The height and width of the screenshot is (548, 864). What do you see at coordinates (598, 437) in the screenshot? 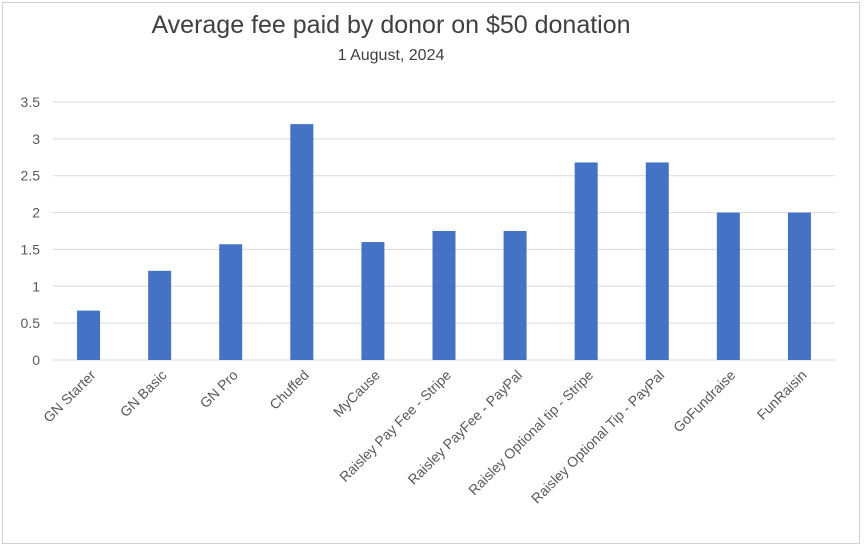
I see `x-category-label: Raisley Optional Tip - PayPal` at bounding box center [598, 437].